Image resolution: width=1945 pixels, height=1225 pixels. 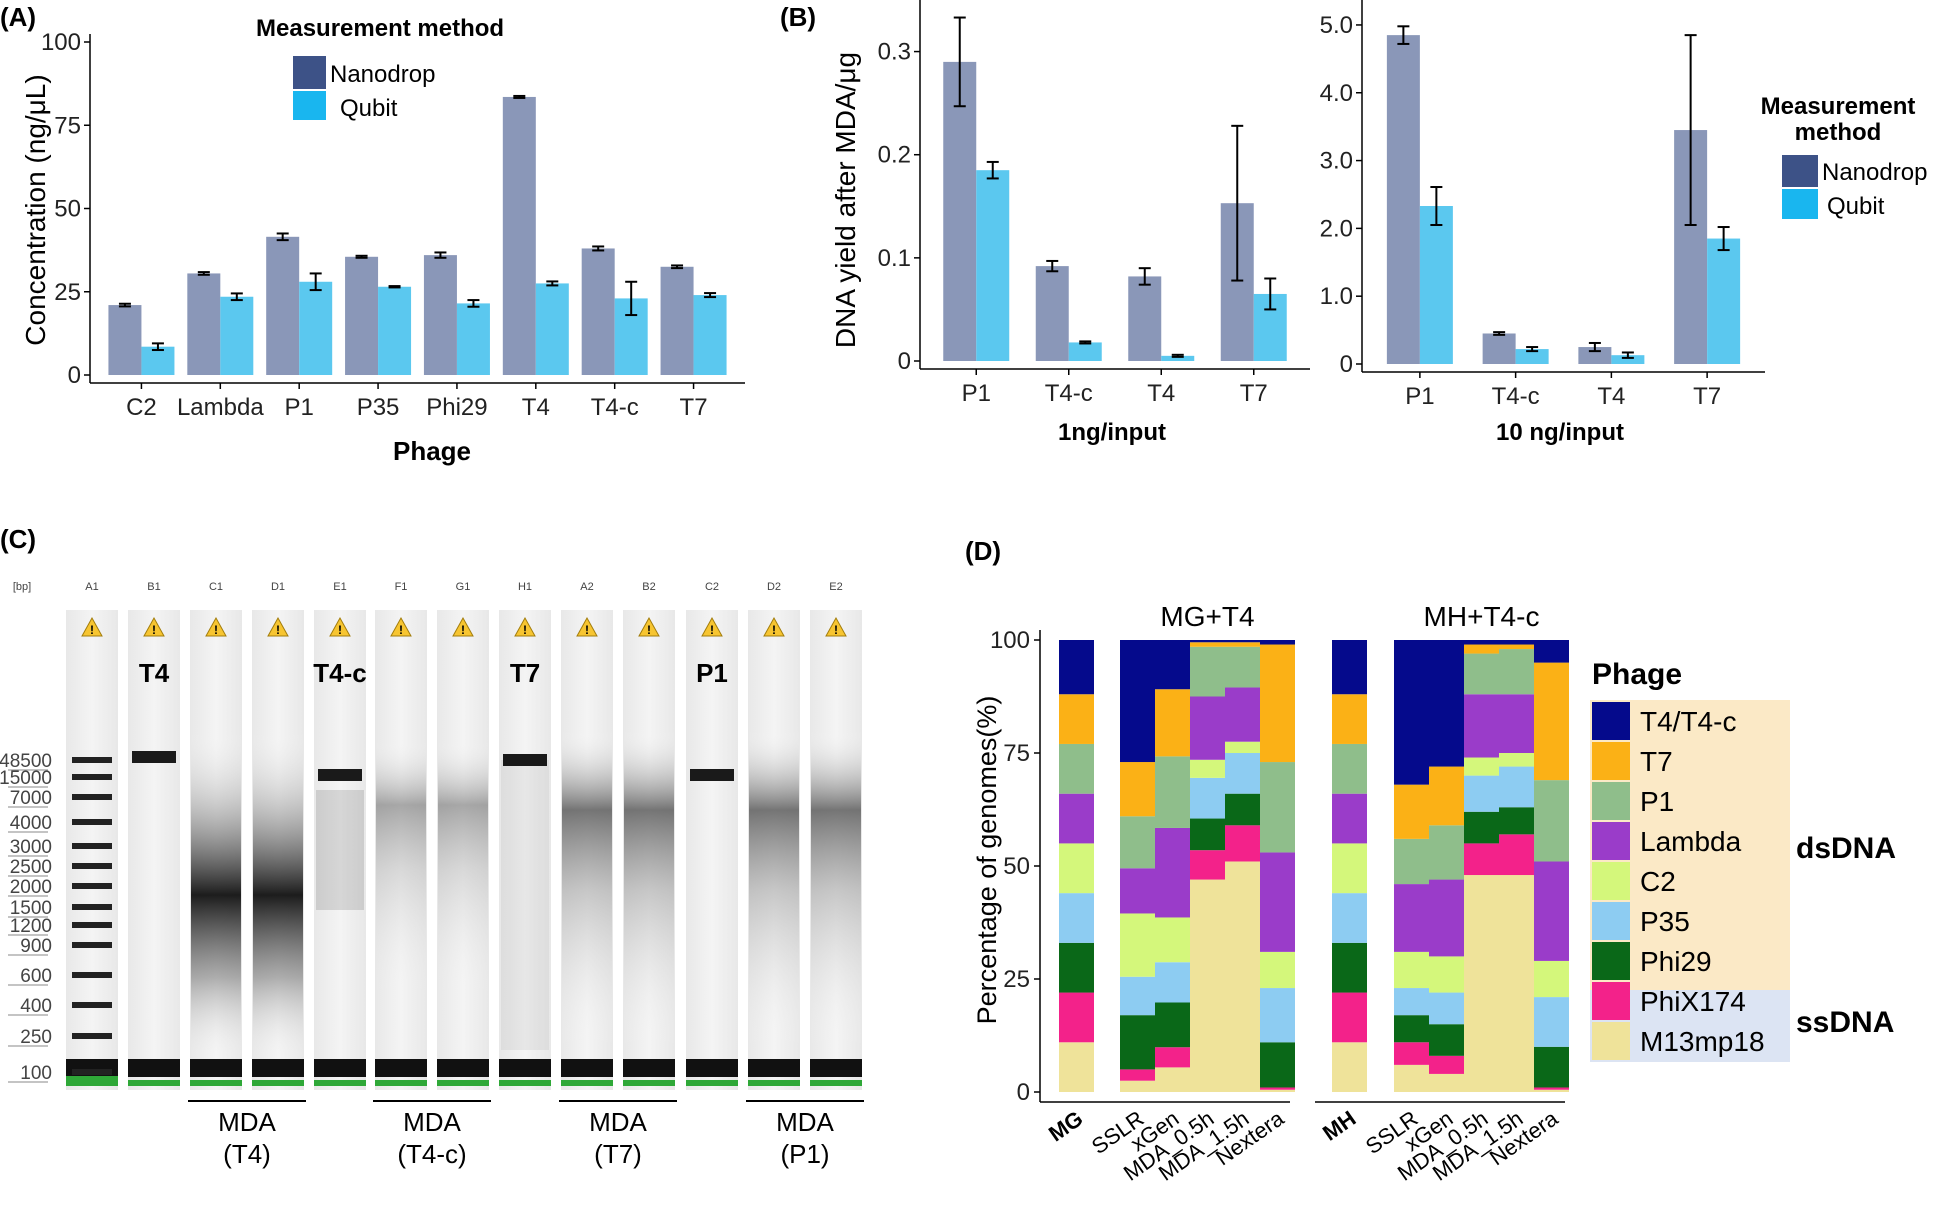 What do you see at coordinates (395, 330) in the screenshot?
I see `bar-qubit-p35` at bounding box center [395, 330].